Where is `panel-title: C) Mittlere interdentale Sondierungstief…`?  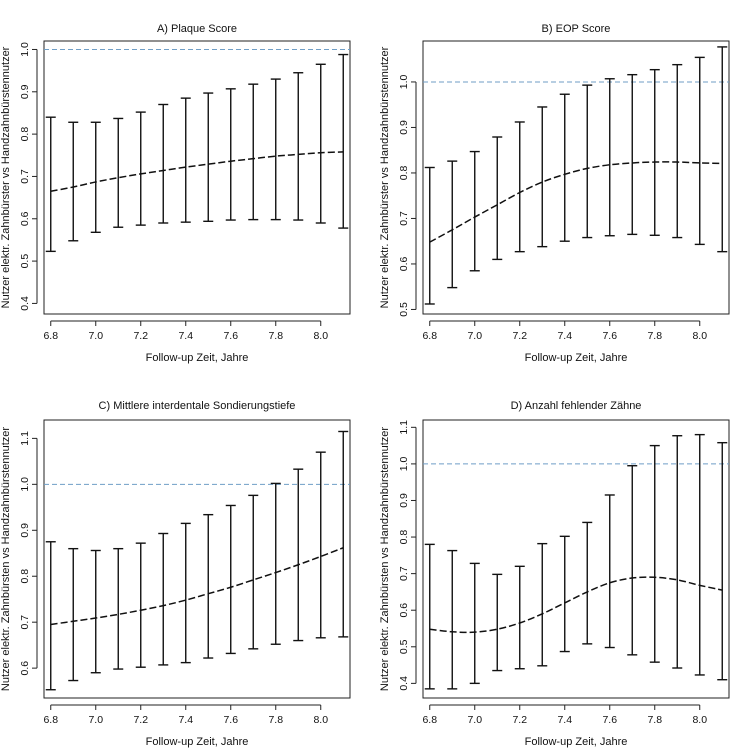
panel-title: C) Mittlere interdentale Sondierungstief… is located at coordinates (197, 406).